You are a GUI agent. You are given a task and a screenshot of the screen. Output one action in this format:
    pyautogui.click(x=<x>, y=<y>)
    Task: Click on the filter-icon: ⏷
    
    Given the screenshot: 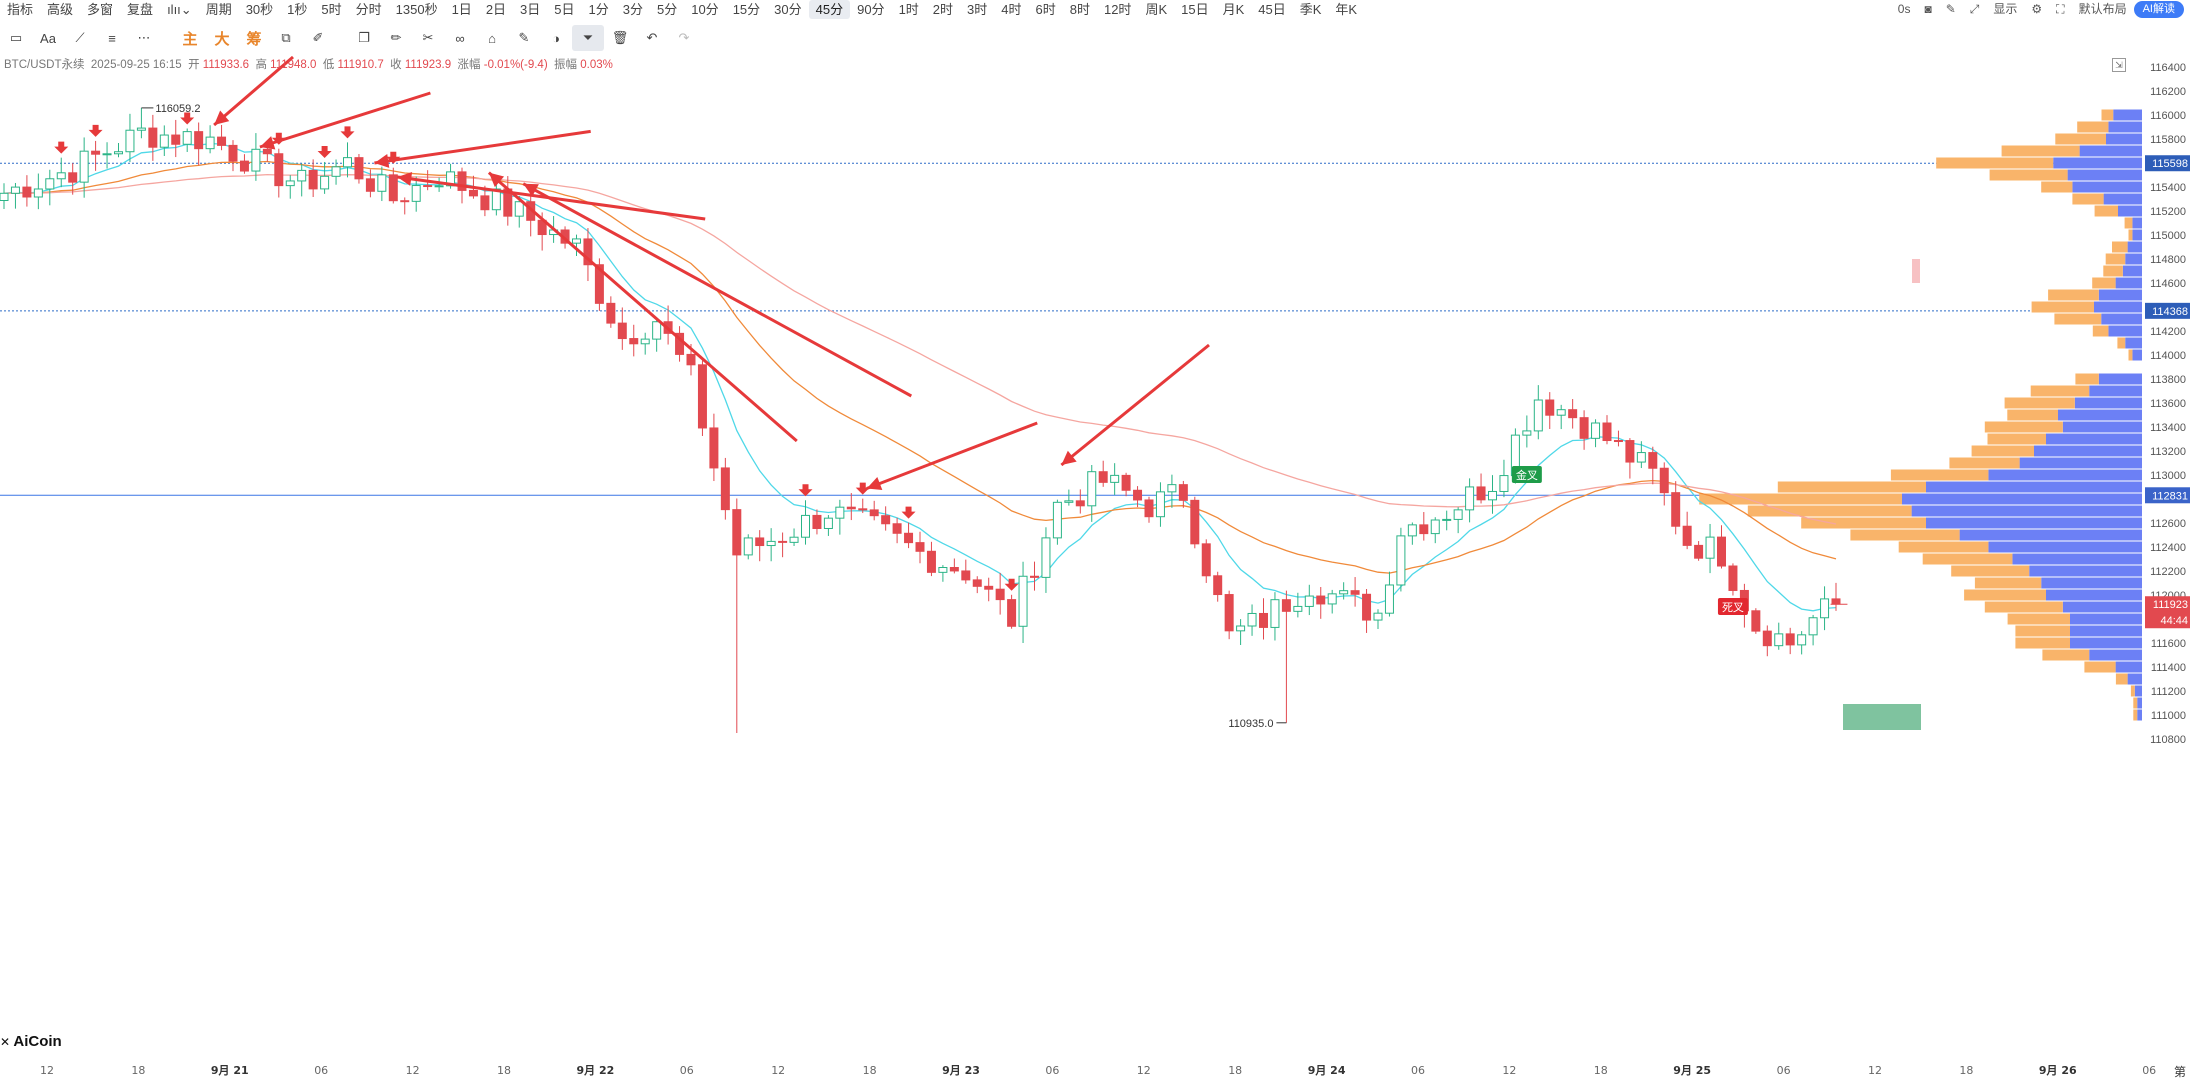 What is the action you would take?
    pyautogui.click(x=588, y=38)
    